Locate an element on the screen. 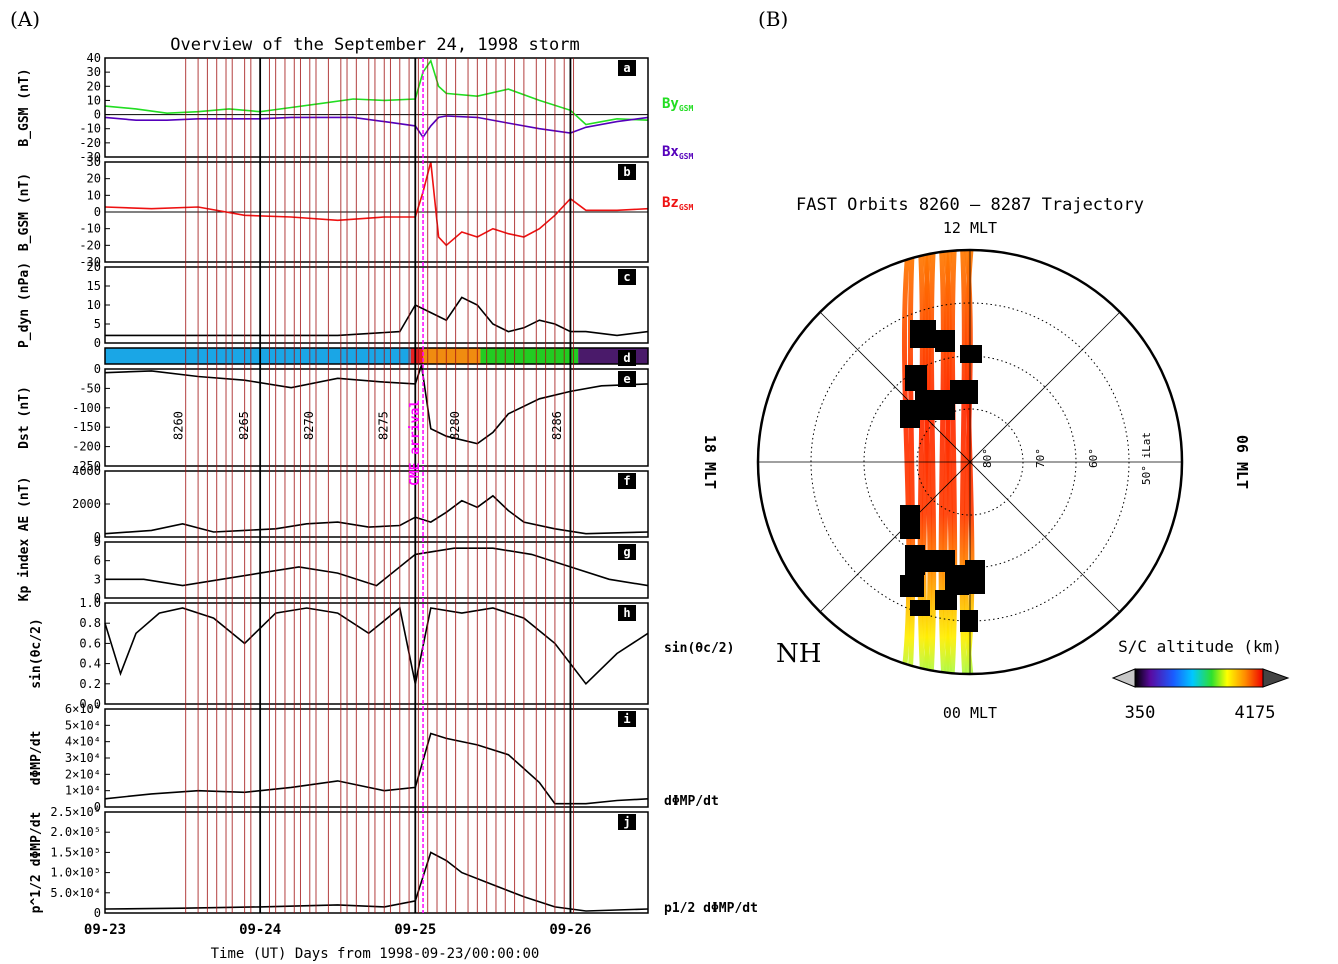 Image resolution: width=1338 pixels, height=964 pixels. panel-letter: g is located at coordinates (626, 552).